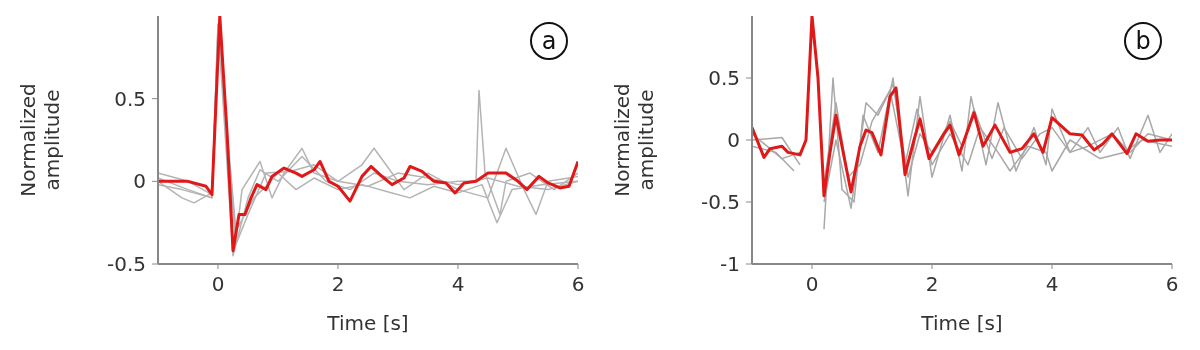 The image size is (1200, 350). I want to click on annotation: b, so click(1143, 41).